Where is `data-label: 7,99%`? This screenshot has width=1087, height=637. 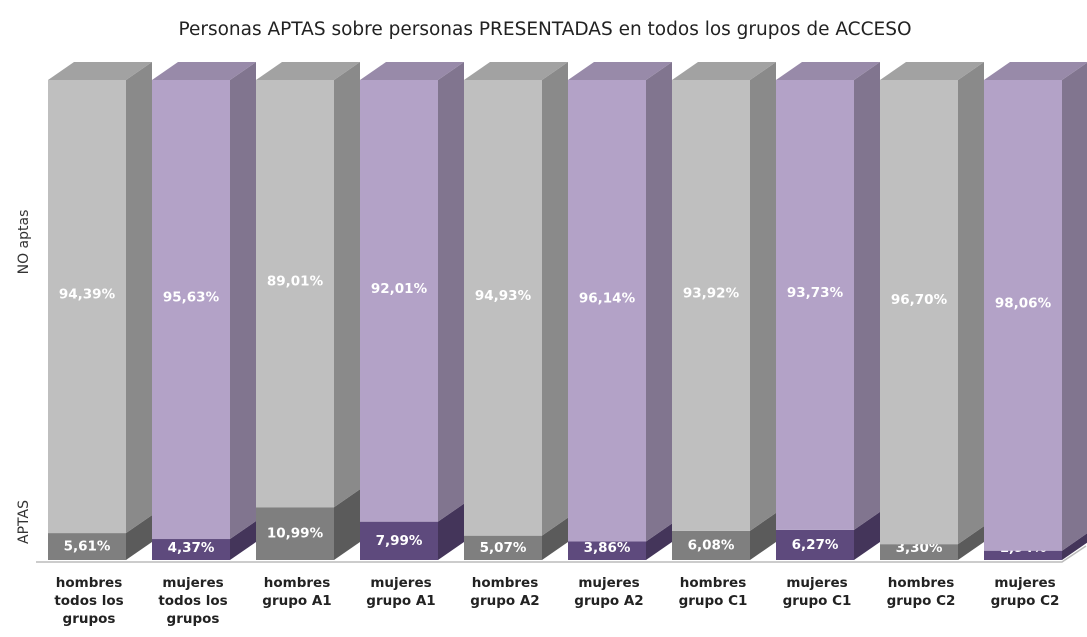
data-label: 7,99% is located at coordinates (399, 541).